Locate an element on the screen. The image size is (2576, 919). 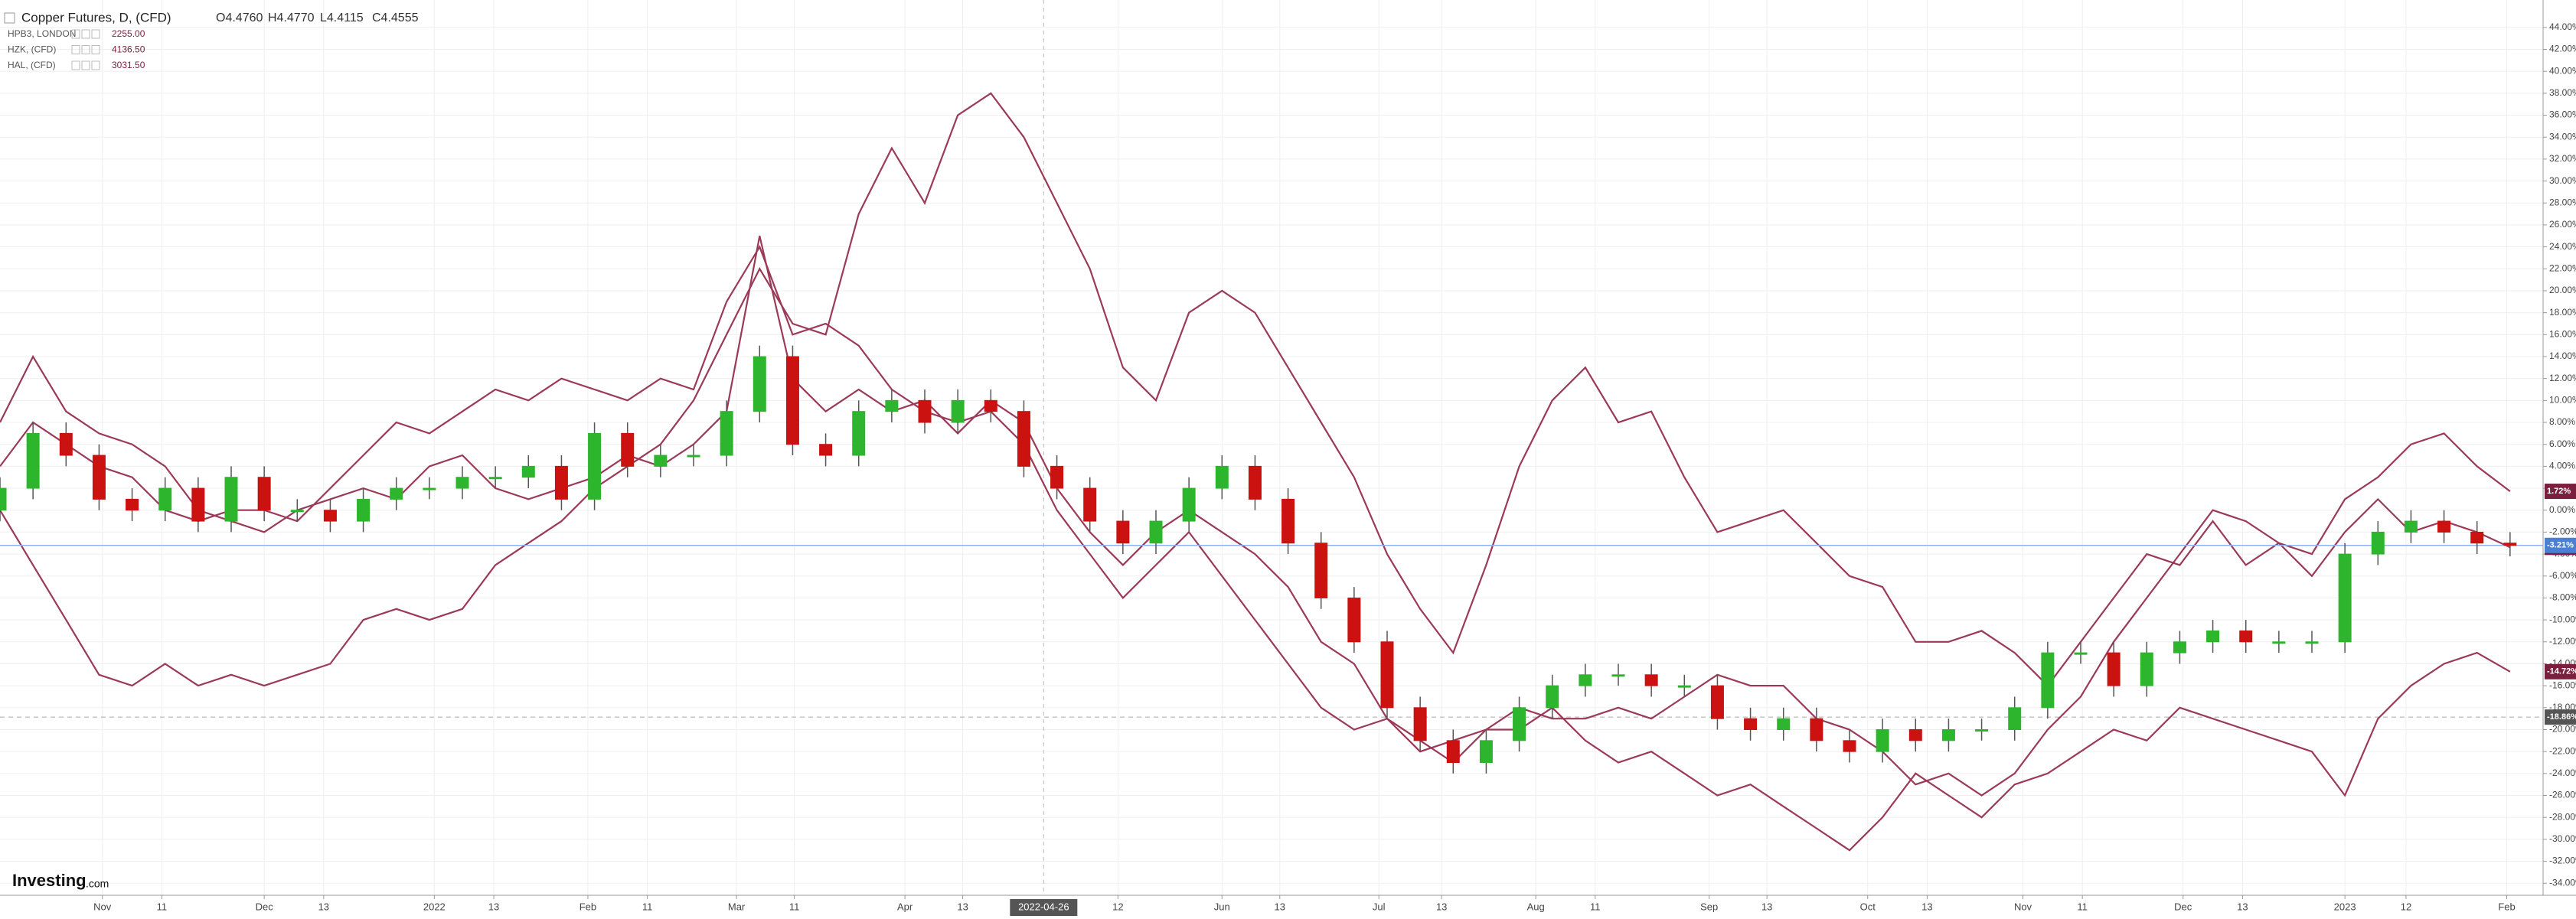
x-tick-label: Oct is located at coordinates (1868, 906).